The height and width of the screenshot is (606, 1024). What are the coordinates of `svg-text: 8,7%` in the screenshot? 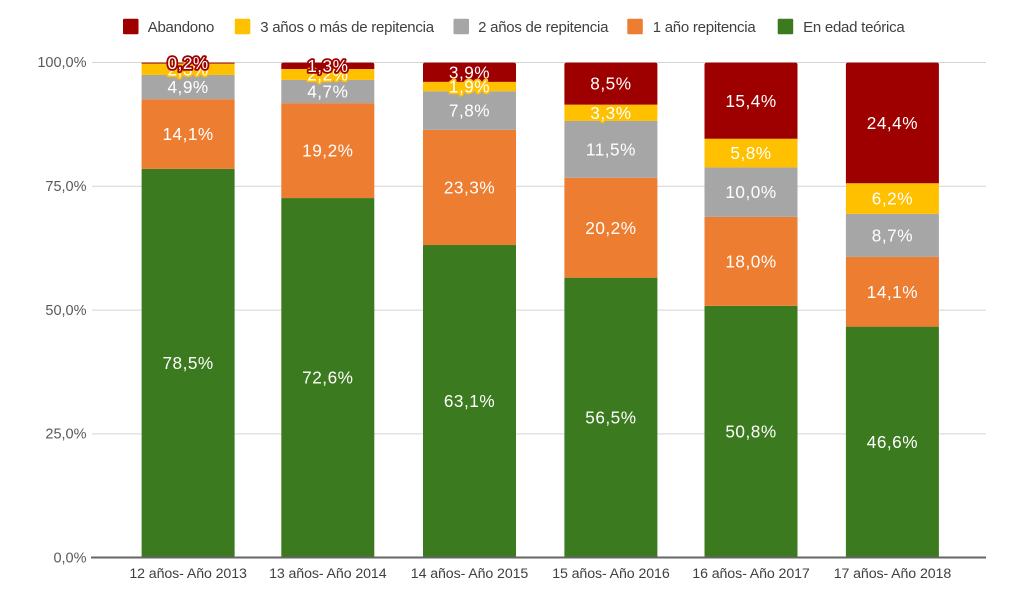 It's located at (892, 236).